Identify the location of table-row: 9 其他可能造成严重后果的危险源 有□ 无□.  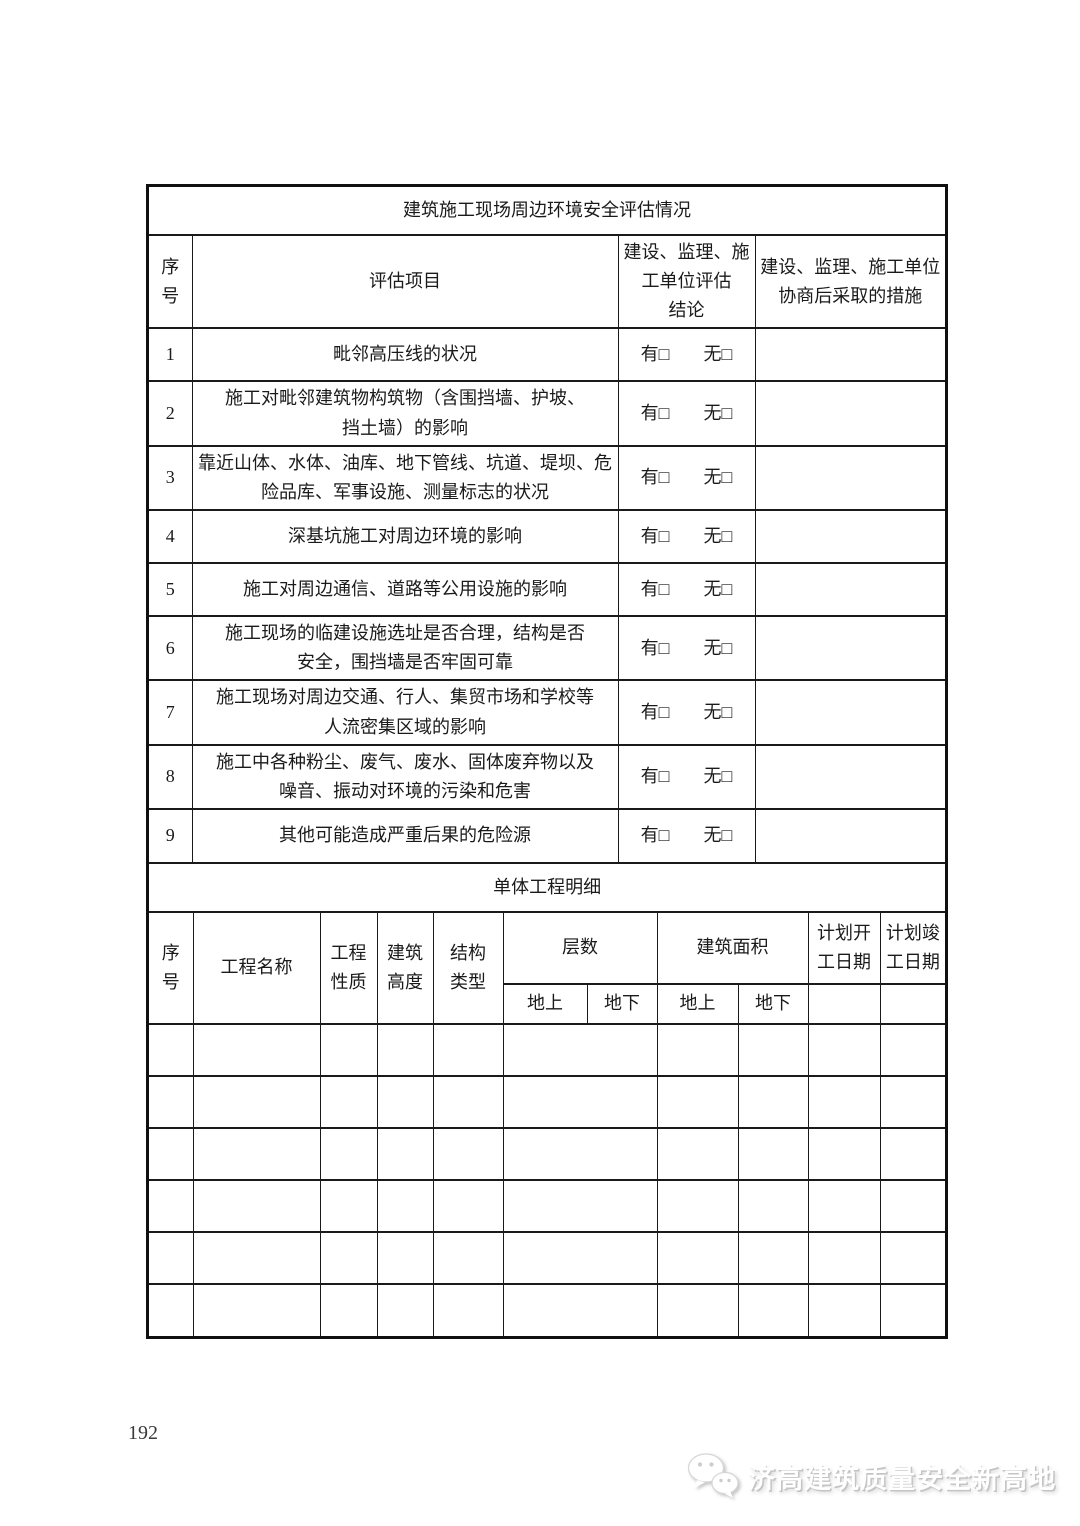
(547, 836).